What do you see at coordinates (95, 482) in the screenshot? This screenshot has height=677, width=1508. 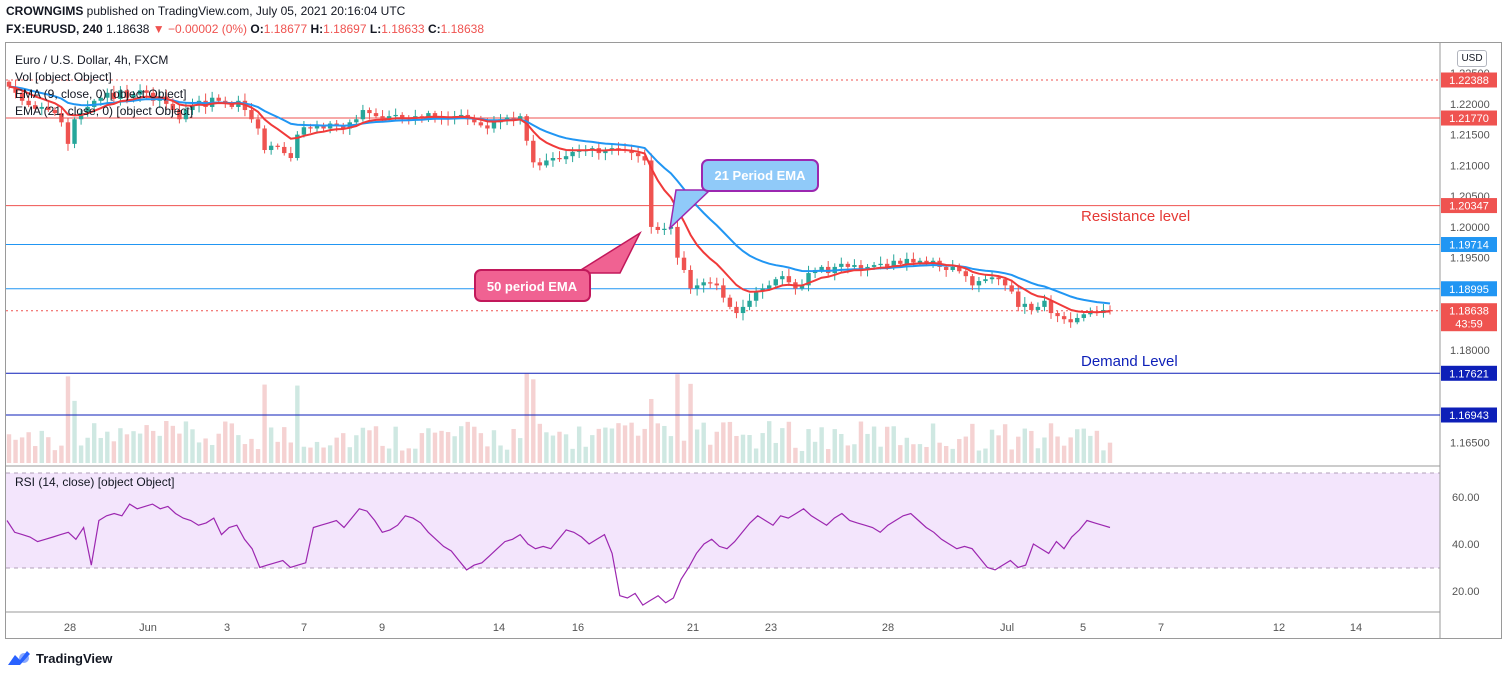 I see `rsi-legend: RSI (14, close) [object Object]` at bounding box center [95, 482].